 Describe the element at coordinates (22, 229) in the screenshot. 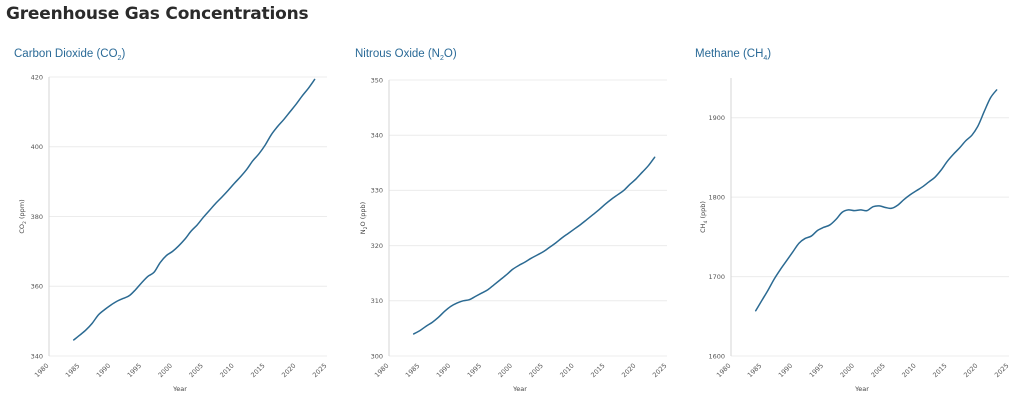

I see `y-axis-title-part: CO` at that location.